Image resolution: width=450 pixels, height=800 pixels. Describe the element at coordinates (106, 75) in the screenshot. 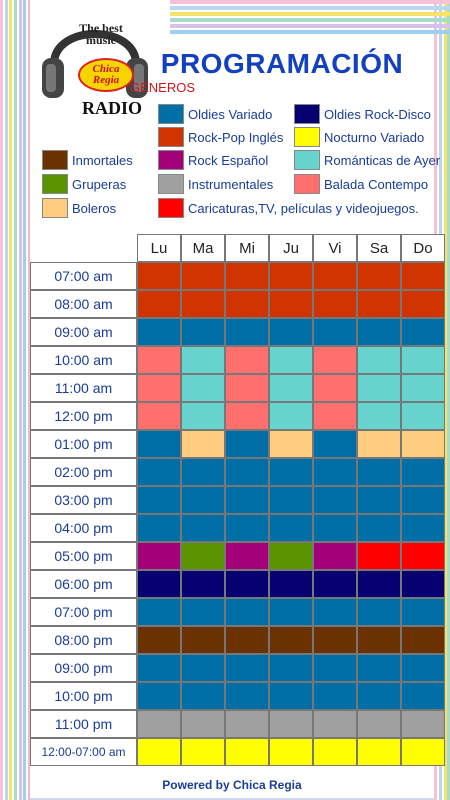

I see `logo-brand-badge: Chica Regia` at that location.